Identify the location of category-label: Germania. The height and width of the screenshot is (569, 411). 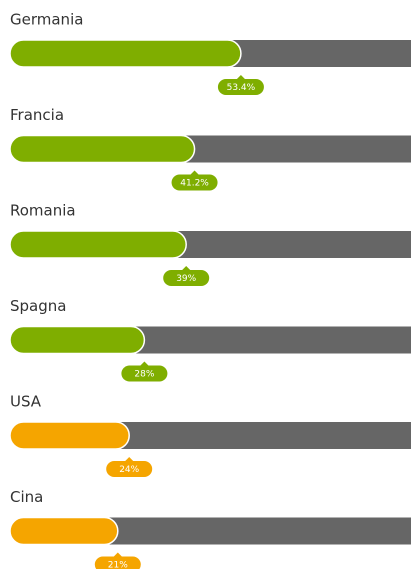
(46, 20).